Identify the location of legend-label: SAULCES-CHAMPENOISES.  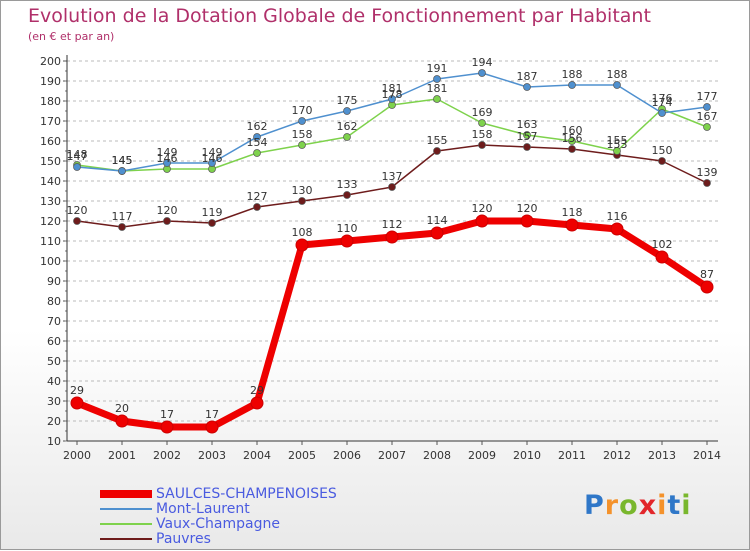
(246, 494).